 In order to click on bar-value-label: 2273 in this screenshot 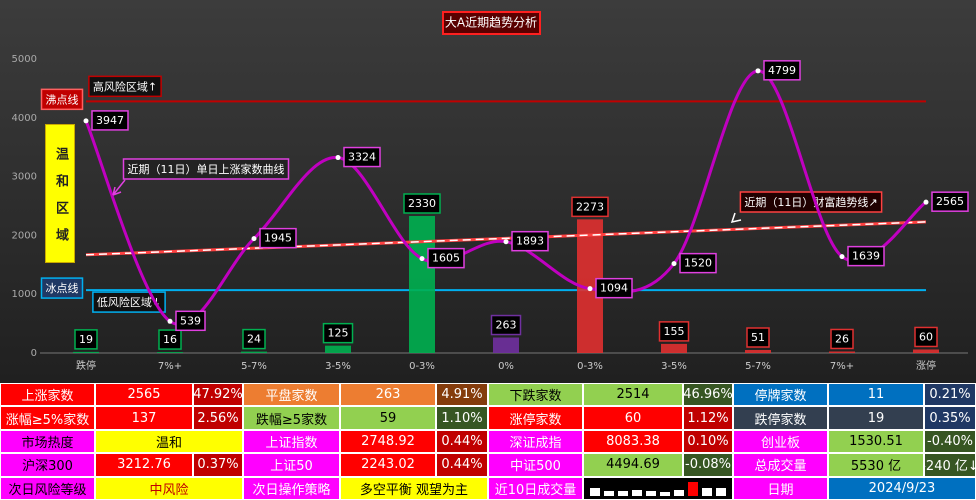, I will do `click(590, 206)`.